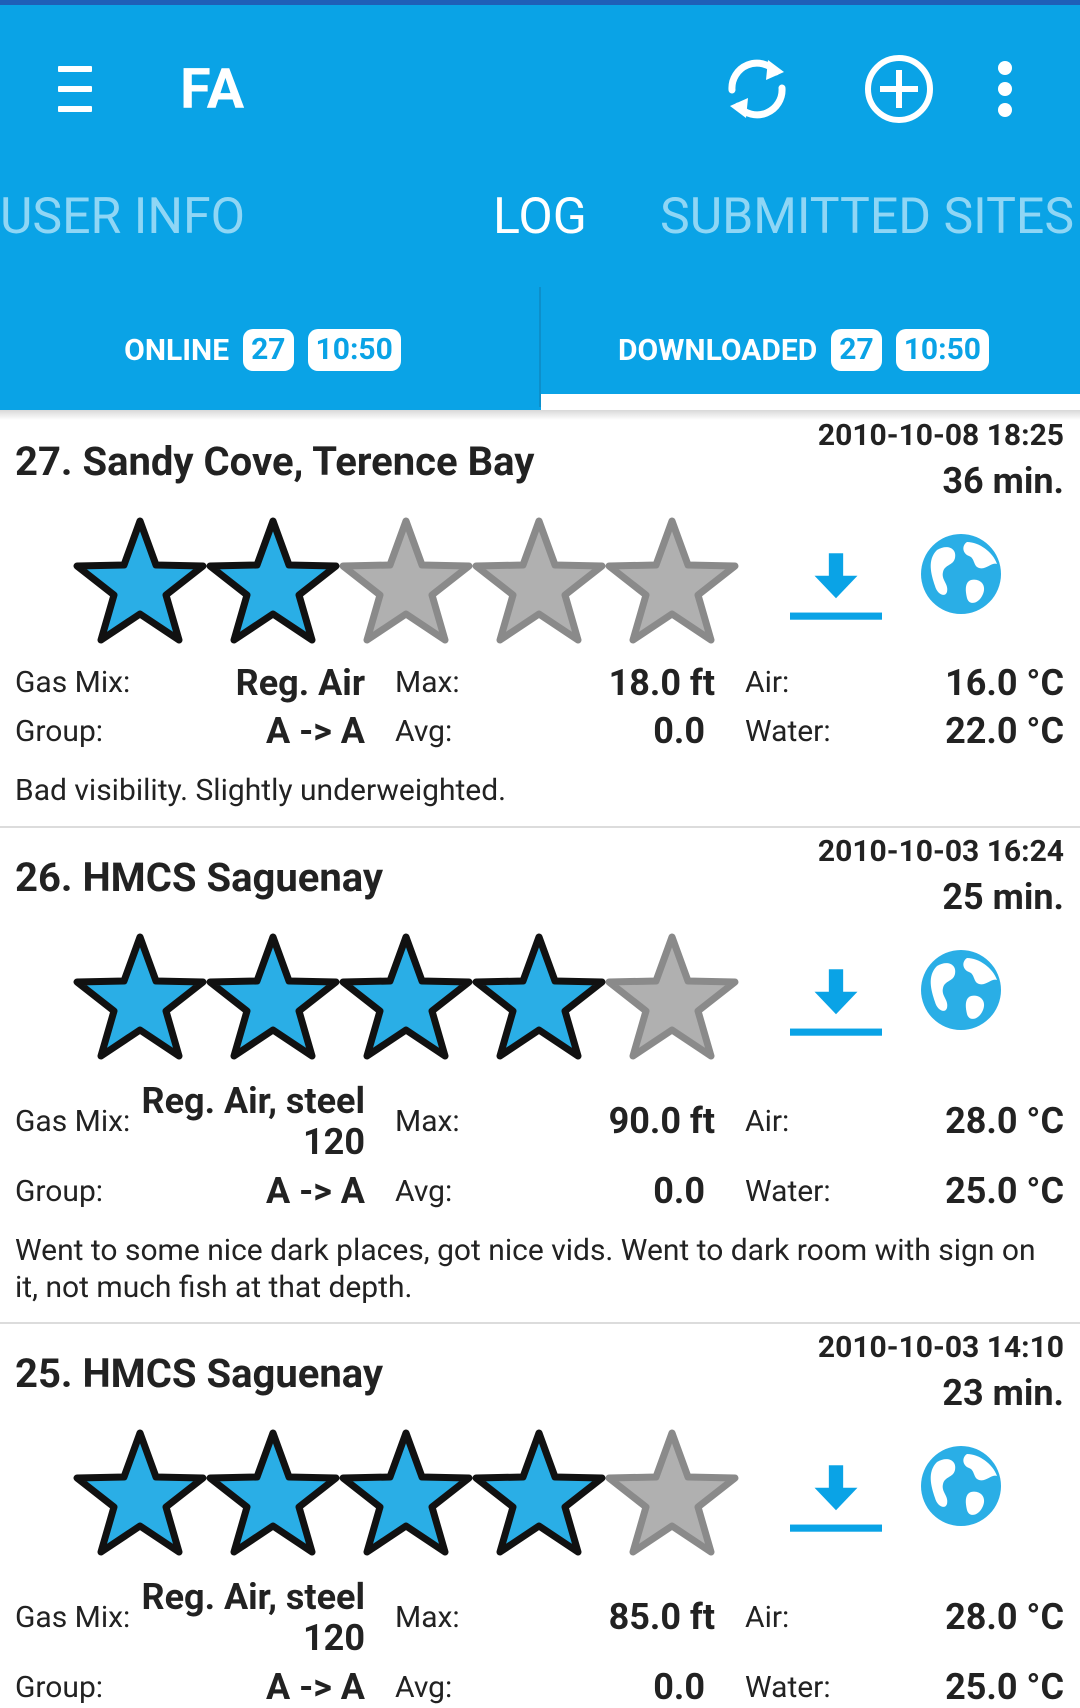  Describe the element at coordinates (867, 217) in the screenshot. I see `tab-submitted-sites: SUBMITTED SITES` at that location.